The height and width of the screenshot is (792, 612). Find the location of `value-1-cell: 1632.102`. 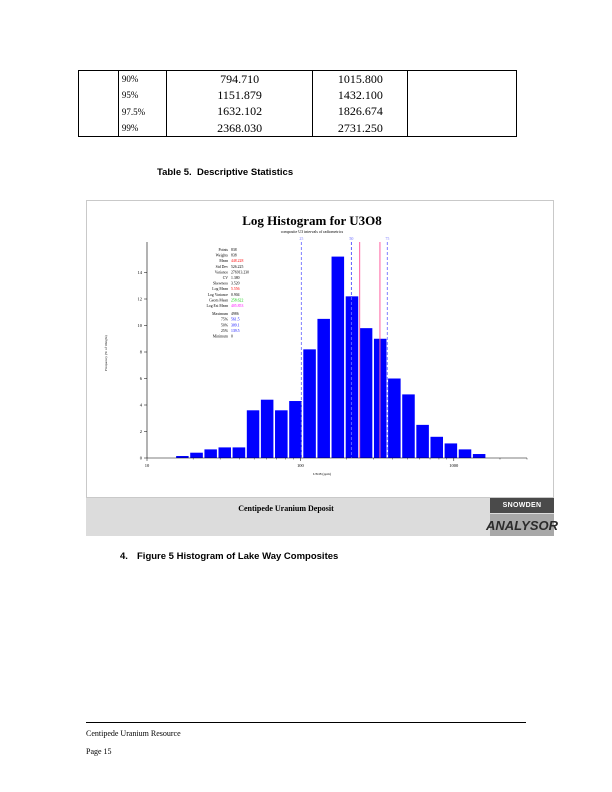

value-1-cell: 1632.102 is located at coordinates (239, 111).